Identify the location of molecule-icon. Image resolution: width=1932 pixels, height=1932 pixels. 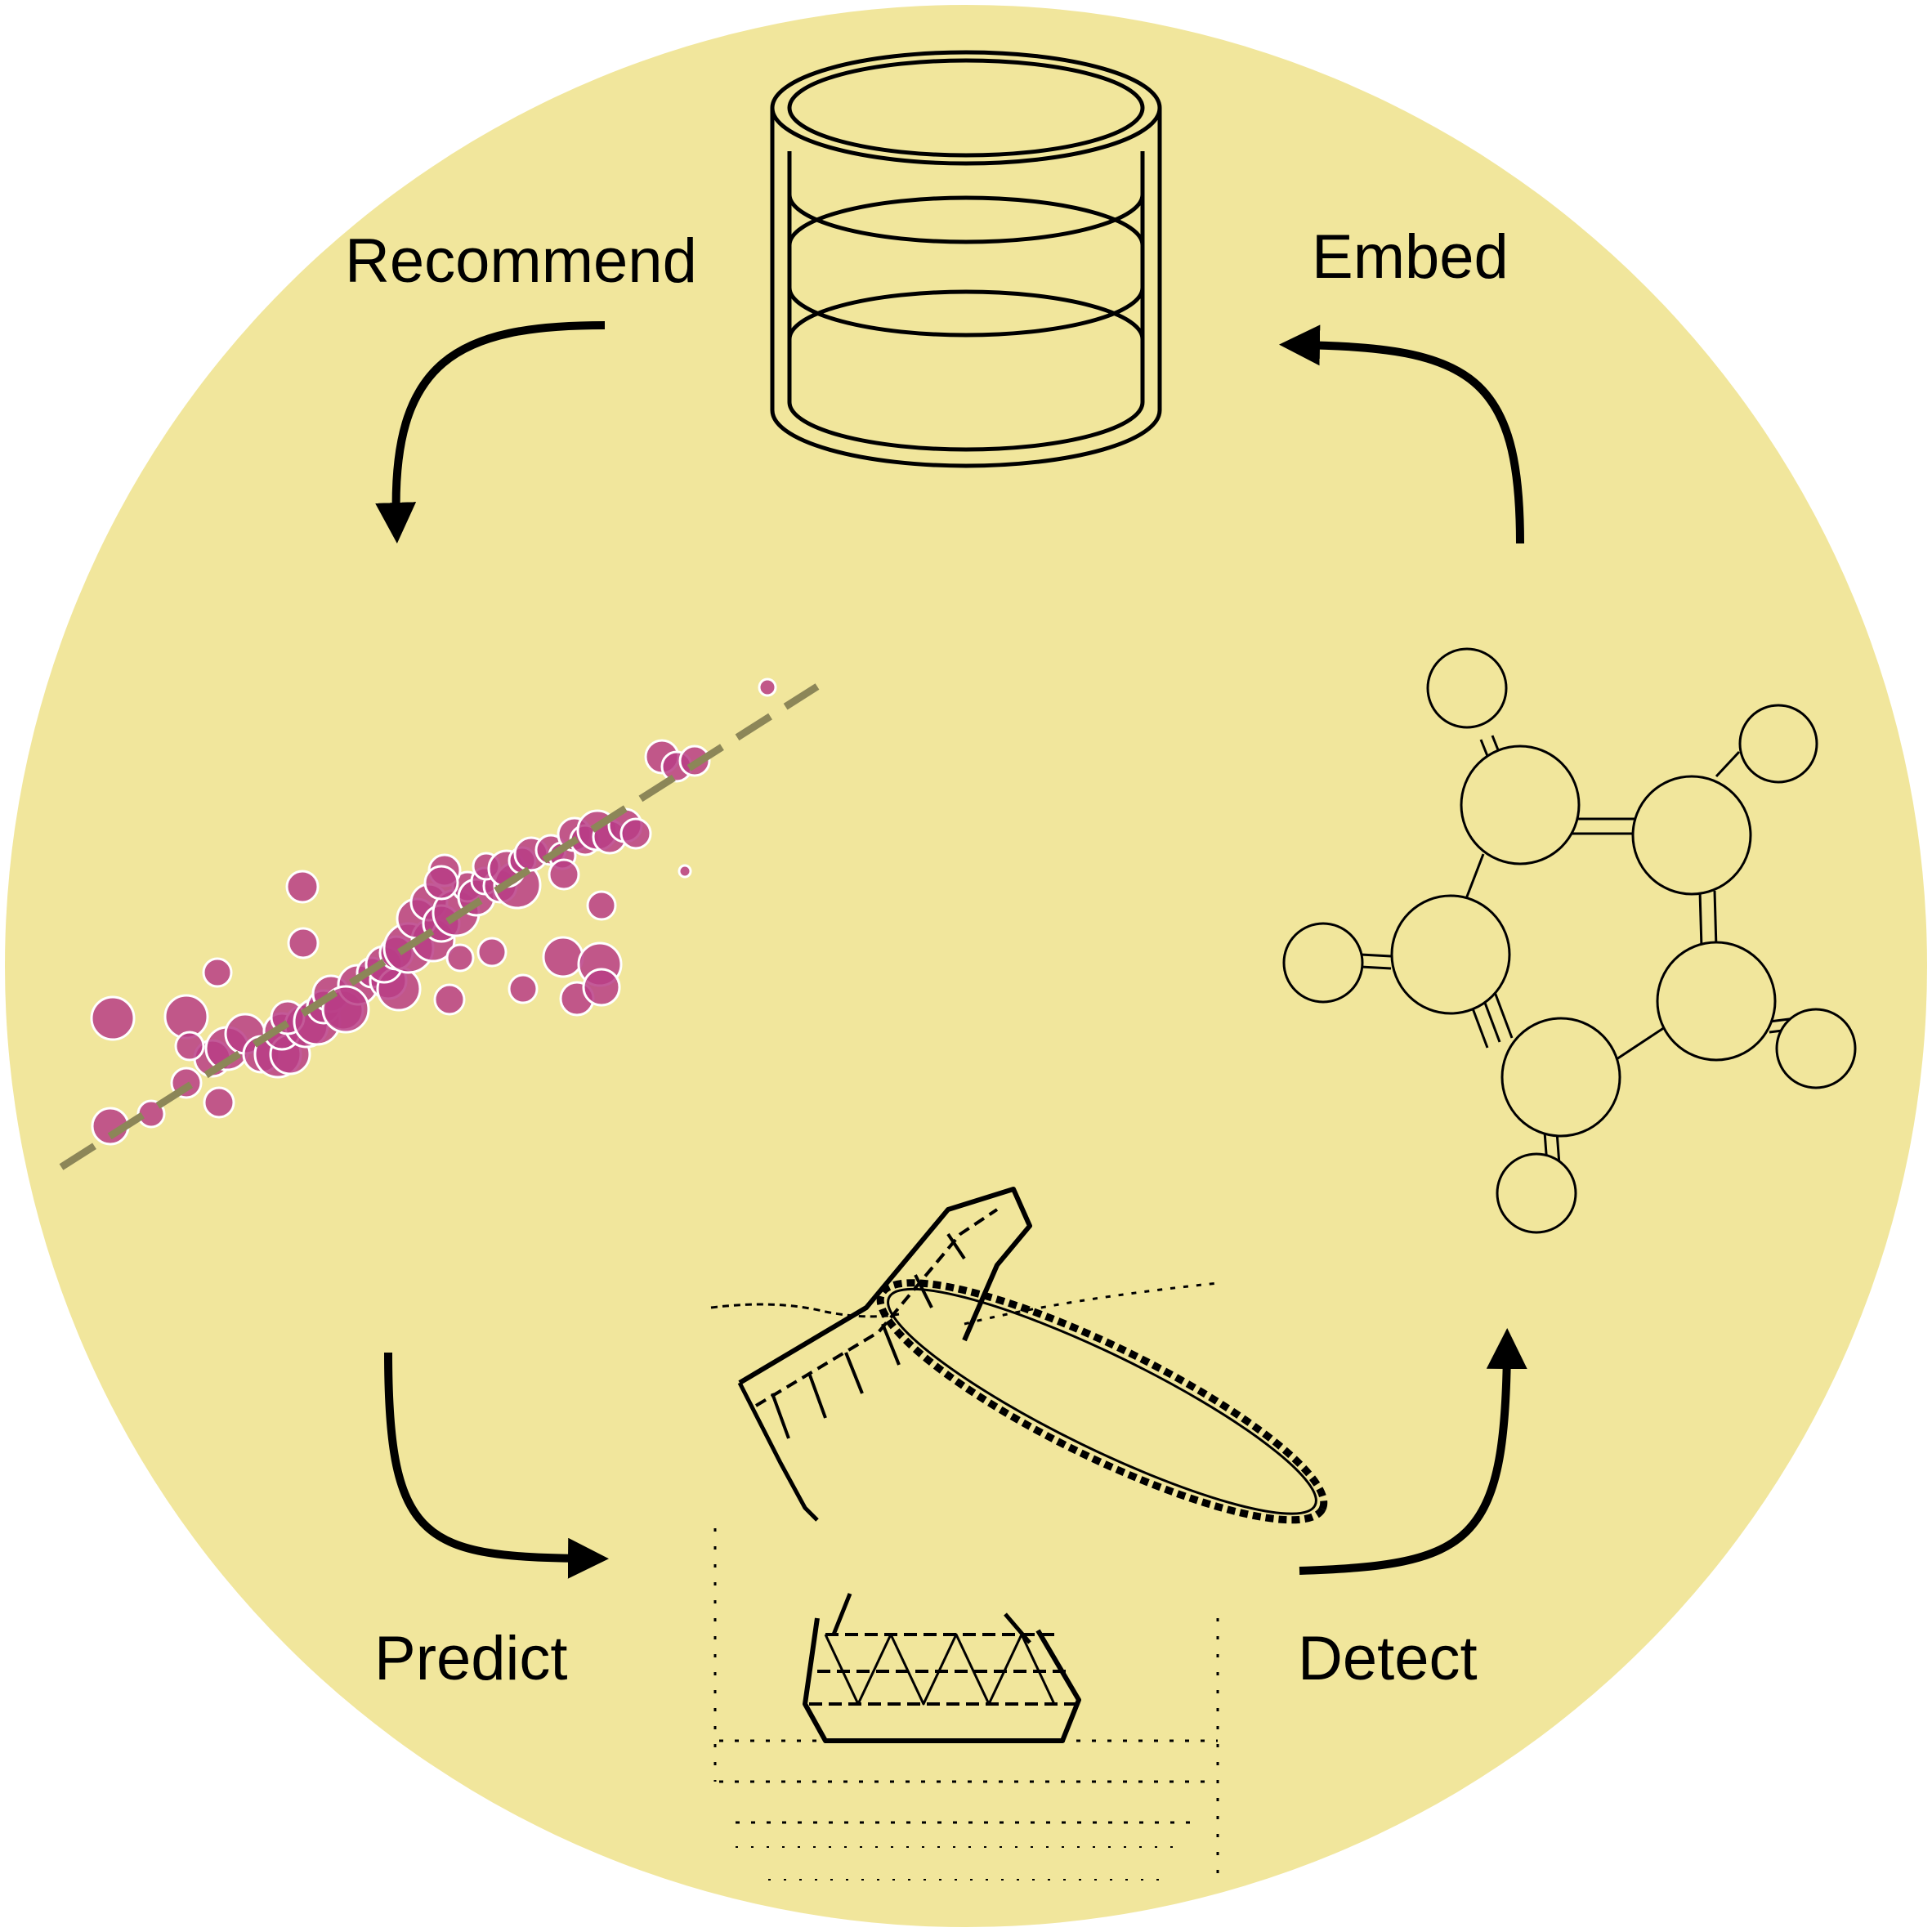
(1569, 941).